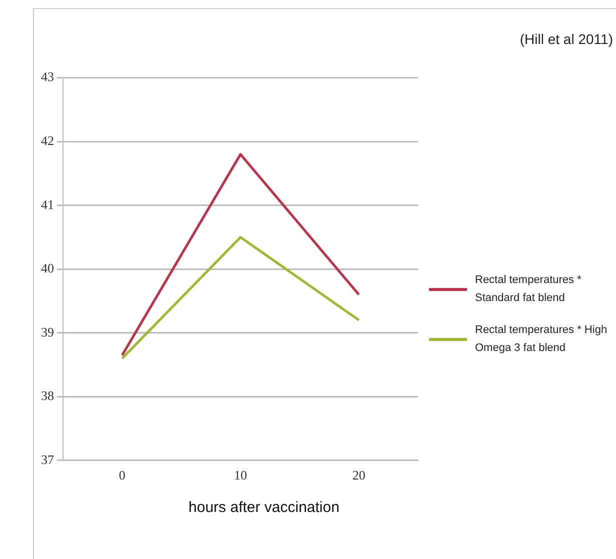 The height and width of the screenshot is (559, 616). Describe the element at coordinates (47, 76) in the screenshot. I see `y-tick-label: 43` at that location.